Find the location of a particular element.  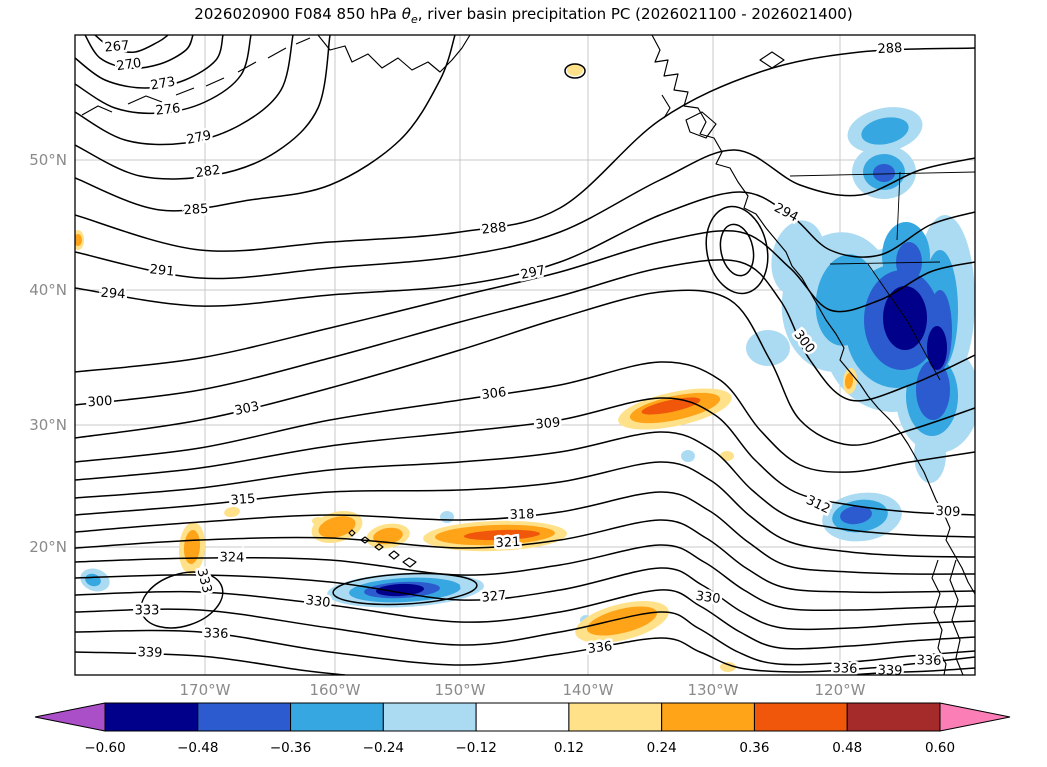

contour-label: 315 is located at coordinates (243, 500).